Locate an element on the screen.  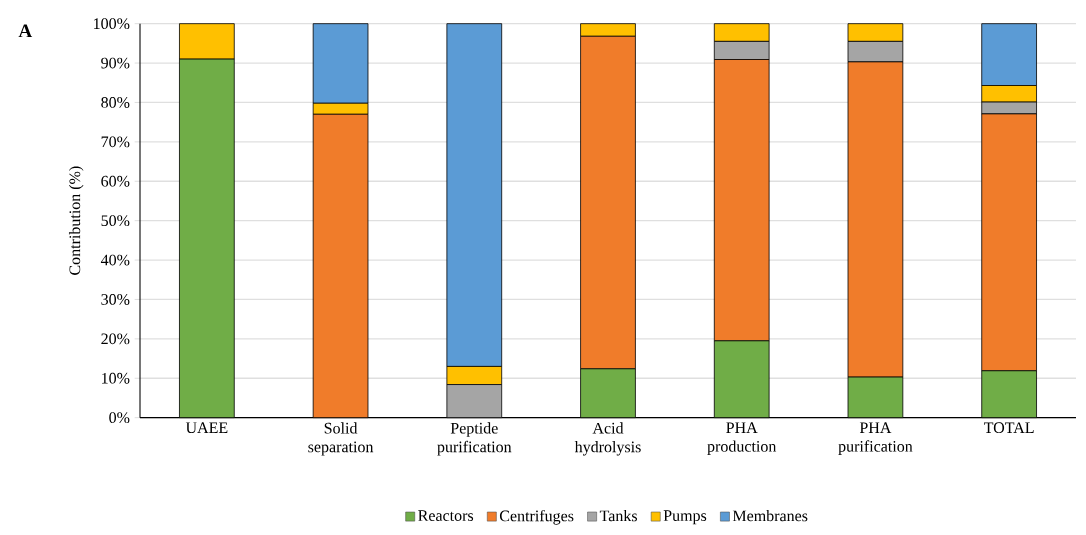
y-tick-label: 10% is located at coordinates (116, 378).